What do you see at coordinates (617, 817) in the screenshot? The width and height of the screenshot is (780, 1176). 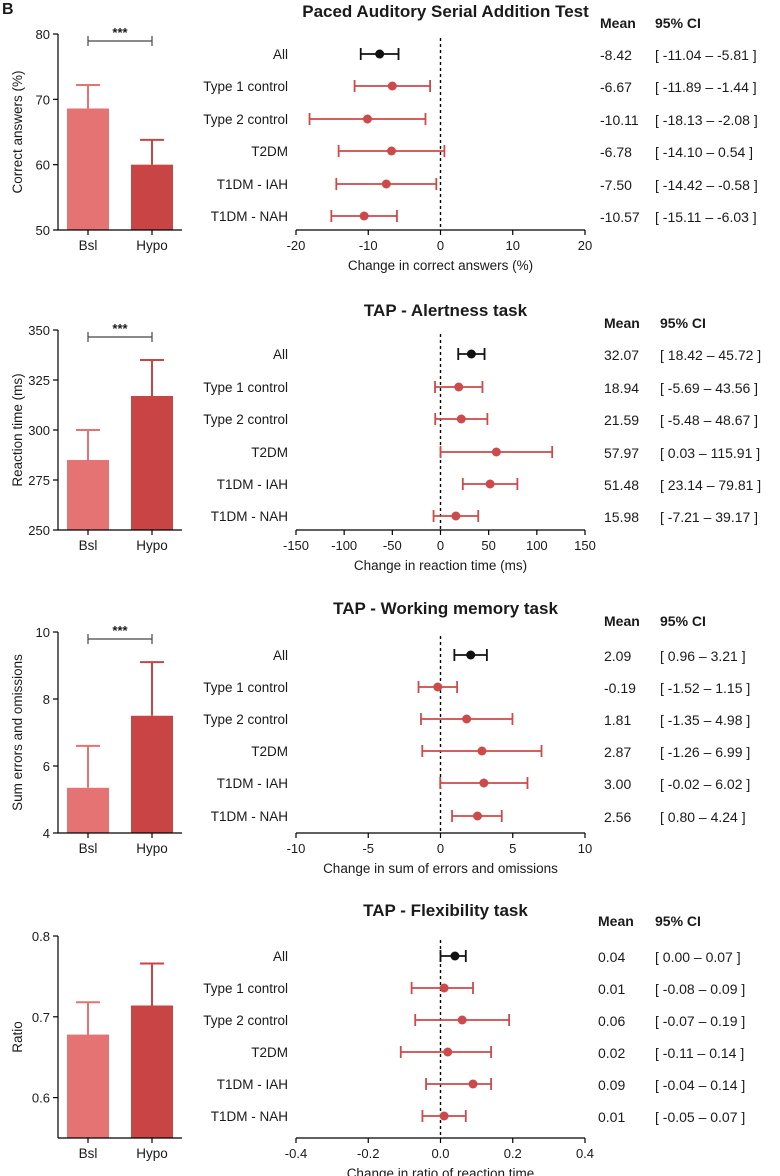 I see `mean-value: 2.56` at bounding box center [617, 817].